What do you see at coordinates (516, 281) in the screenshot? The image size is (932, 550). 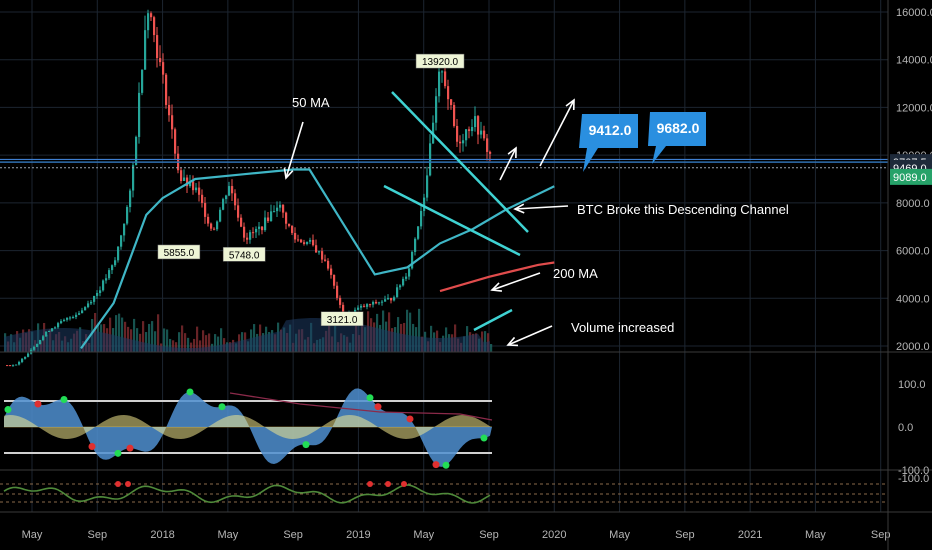 I see `ma200-arrow` at bounding box center [516, 281].